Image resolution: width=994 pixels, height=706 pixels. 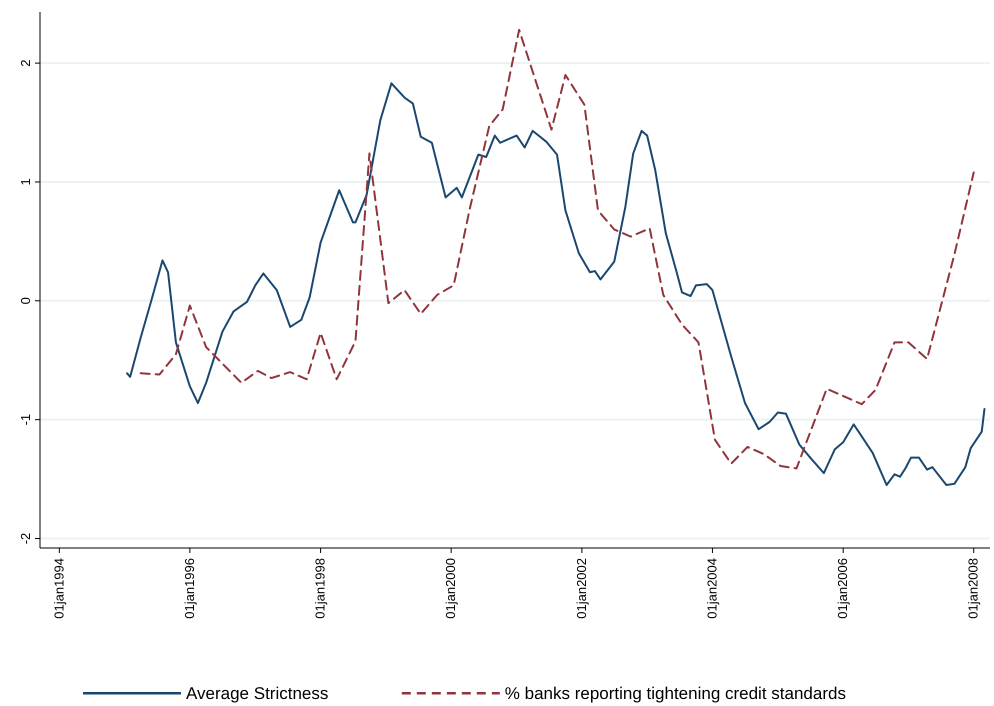 I want to click on x-tick-label: 01jan2002, so click(x=581, y=588).